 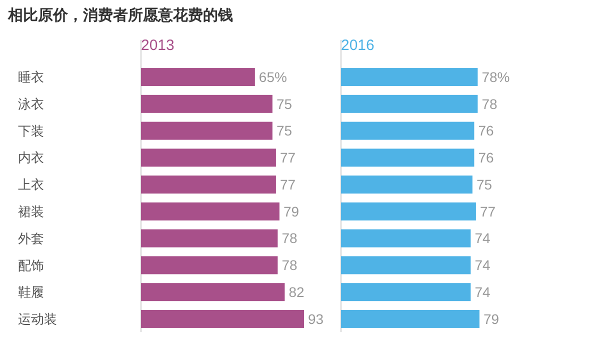 I want to click on y-tick-label: 睡衣, so click(x=31, y=78).